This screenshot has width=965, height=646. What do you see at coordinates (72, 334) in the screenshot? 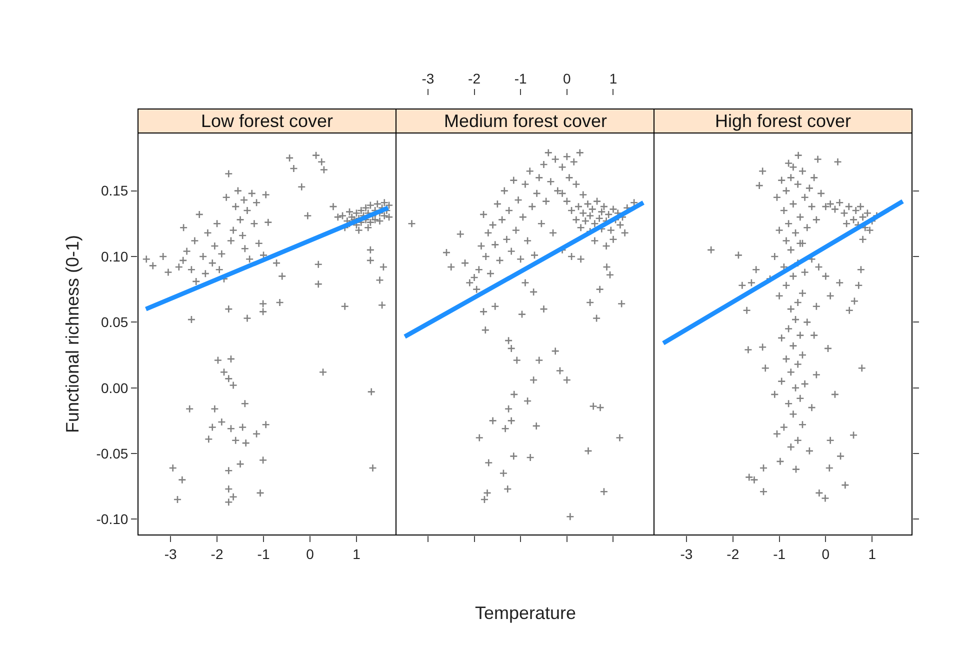
I see `y-axis-title: Functional richness (0-1)` at bounding box center [72, 334].